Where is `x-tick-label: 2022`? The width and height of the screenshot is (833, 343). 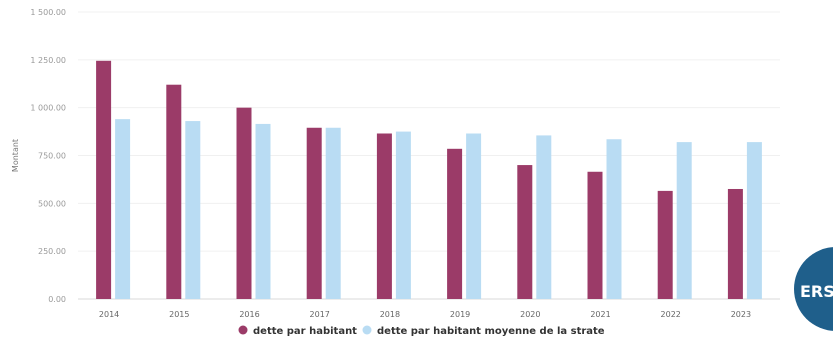 x-tick-label: 2022 is located at coordinates (671, 314).